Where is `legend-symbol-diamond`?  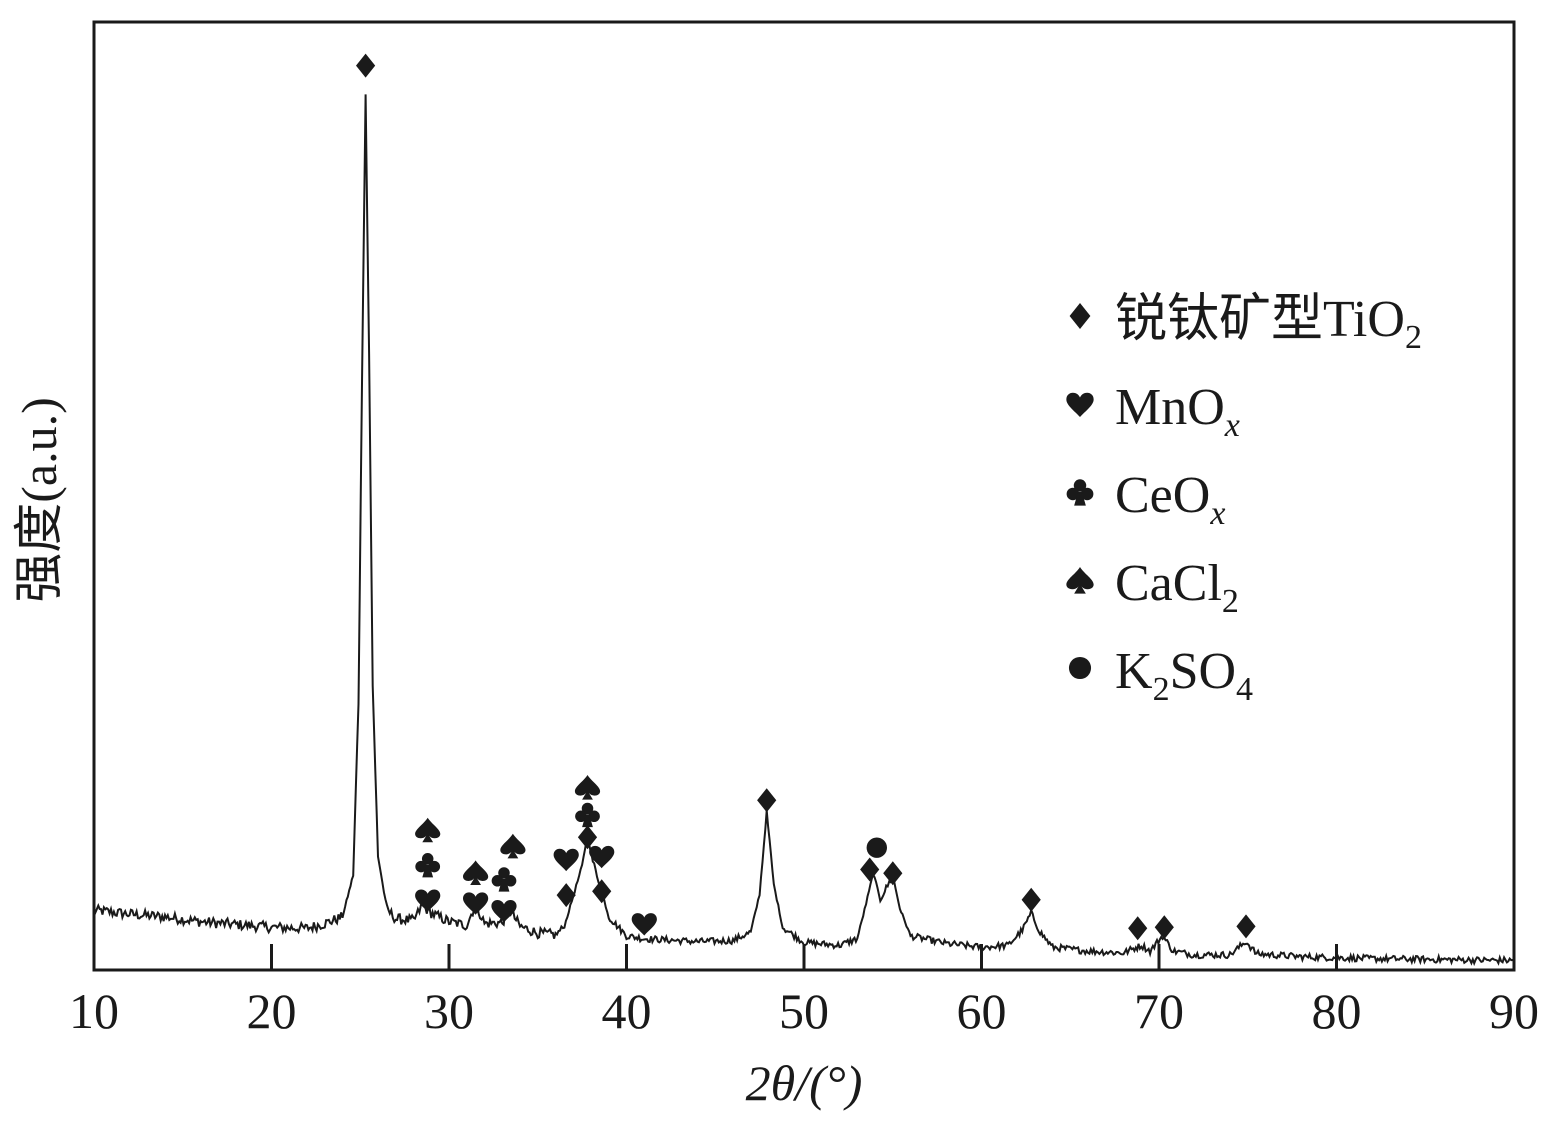
legend-symbol-diamond is located at coordinates (1080, 316).